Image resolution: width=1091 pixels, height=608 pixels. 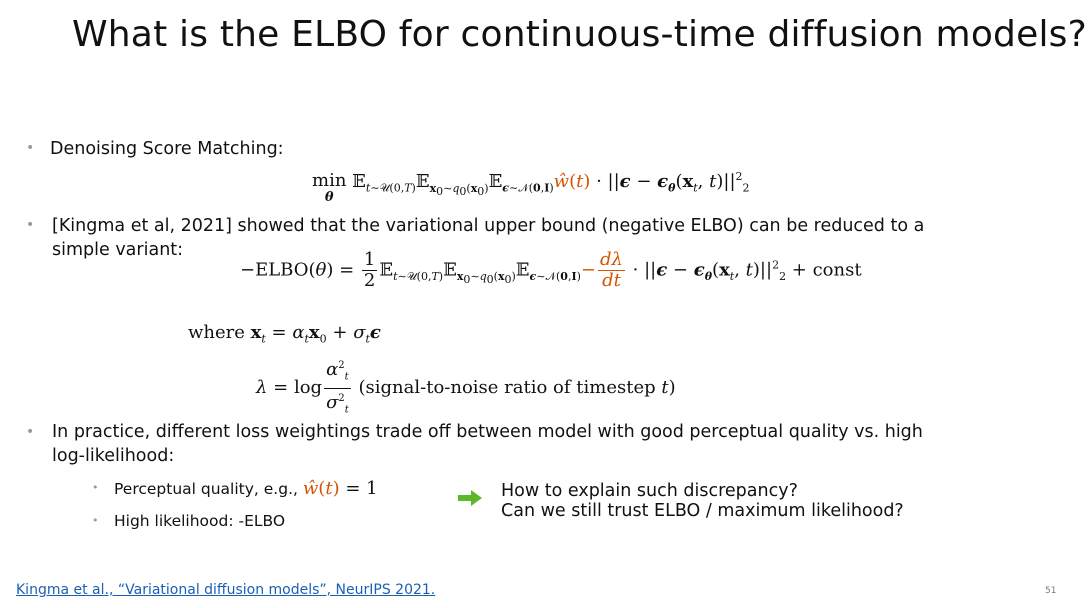 I want to click on right-arrow-icon, so click(x=470, y=498).